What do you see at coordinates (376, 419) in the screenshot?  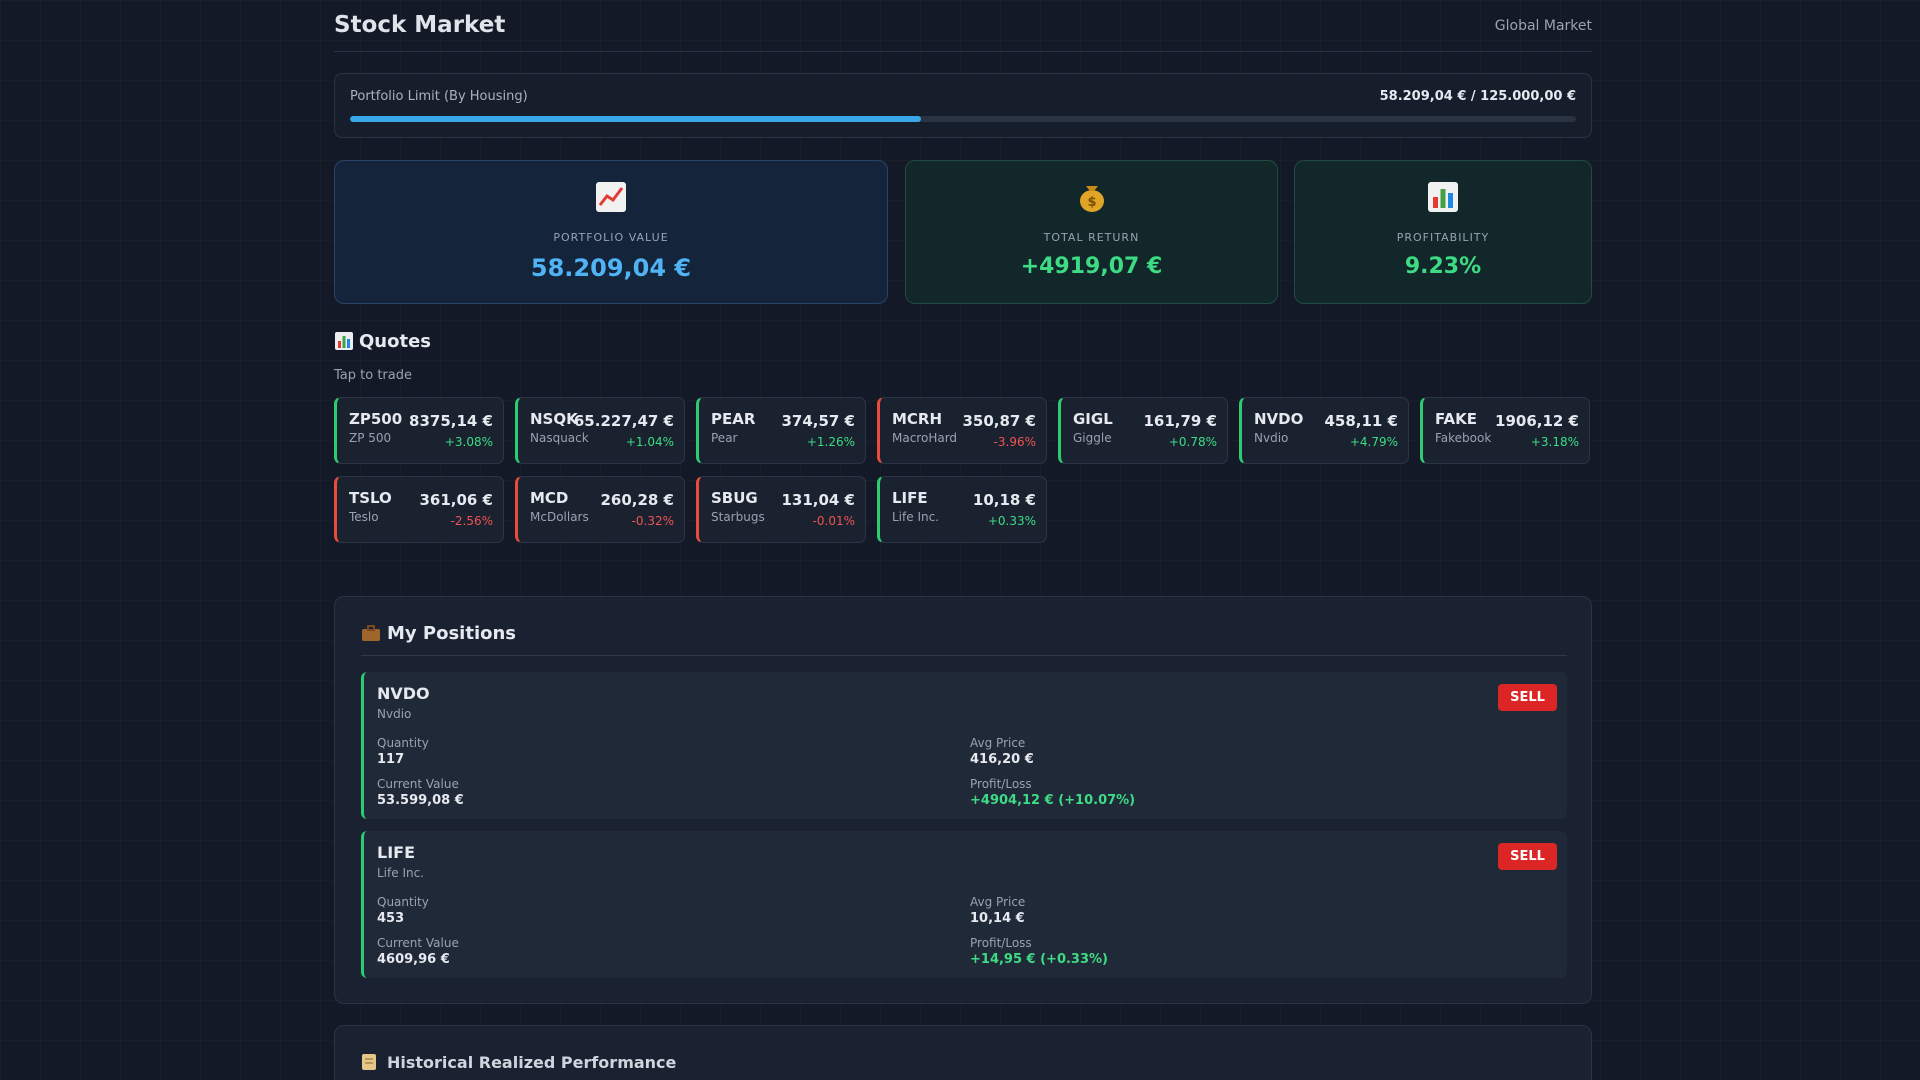 I see `quote-symbol: ZP500` at bounding box center [376, 419].